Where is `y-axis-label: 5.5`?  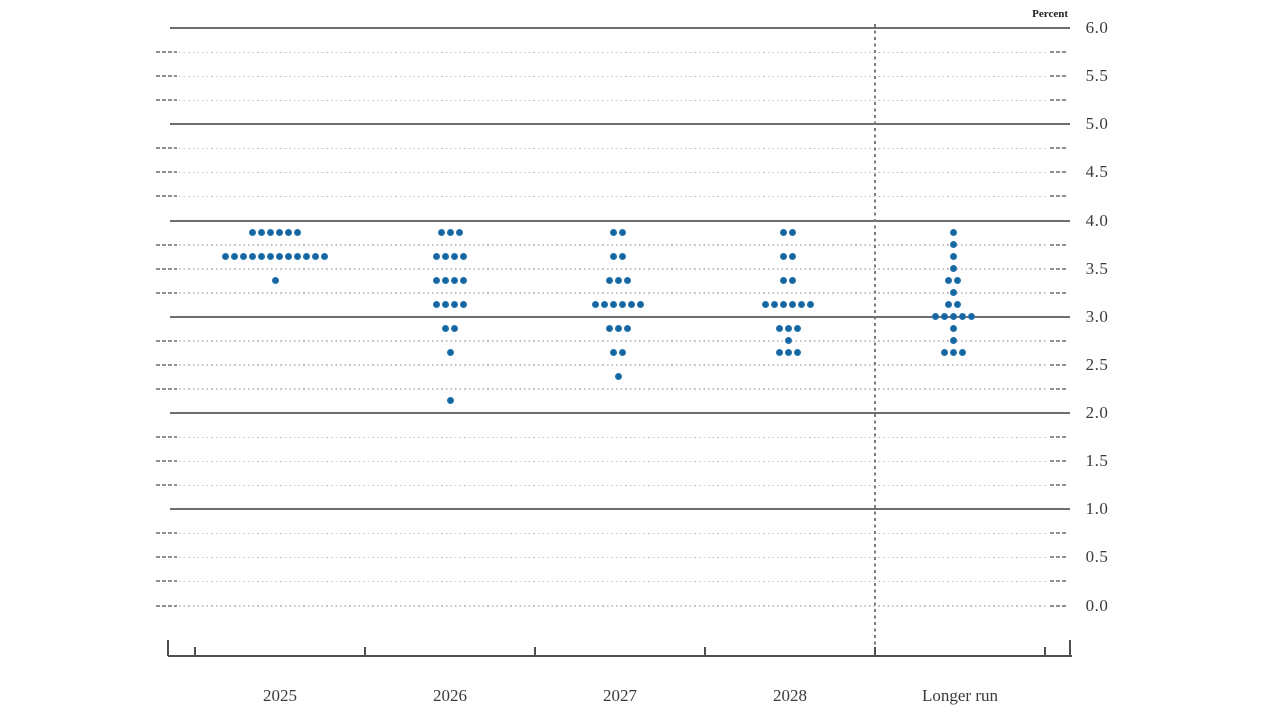
y-axis-label: 5.5 is located at coordinates (1097, 76).